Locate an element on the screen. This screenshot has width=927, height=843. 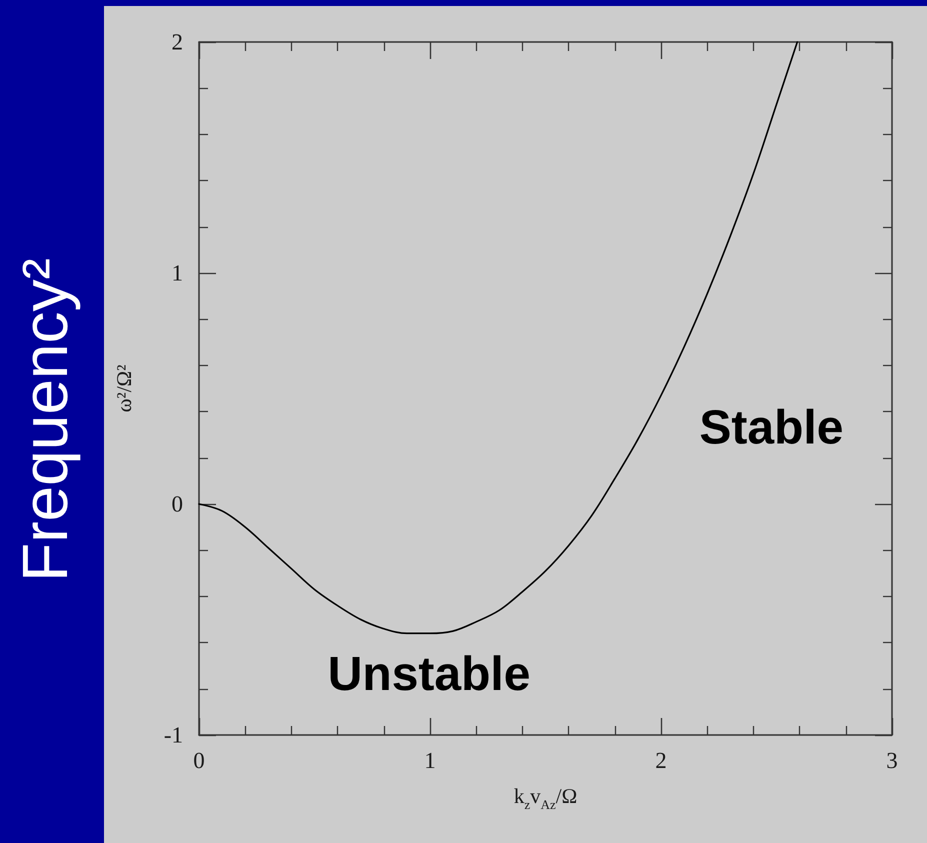
x-tick-label: 1 is located at coordinates (430, 760).